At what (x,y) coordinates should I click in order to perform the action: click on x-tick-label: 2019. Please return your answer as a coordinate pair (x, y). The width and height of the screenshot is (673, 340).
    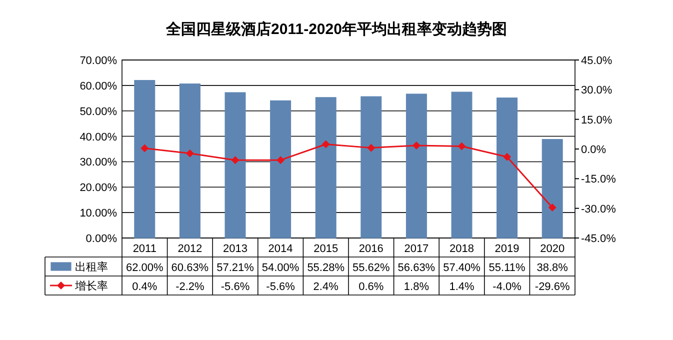
    Looking at the image, I should click on (507, 249).